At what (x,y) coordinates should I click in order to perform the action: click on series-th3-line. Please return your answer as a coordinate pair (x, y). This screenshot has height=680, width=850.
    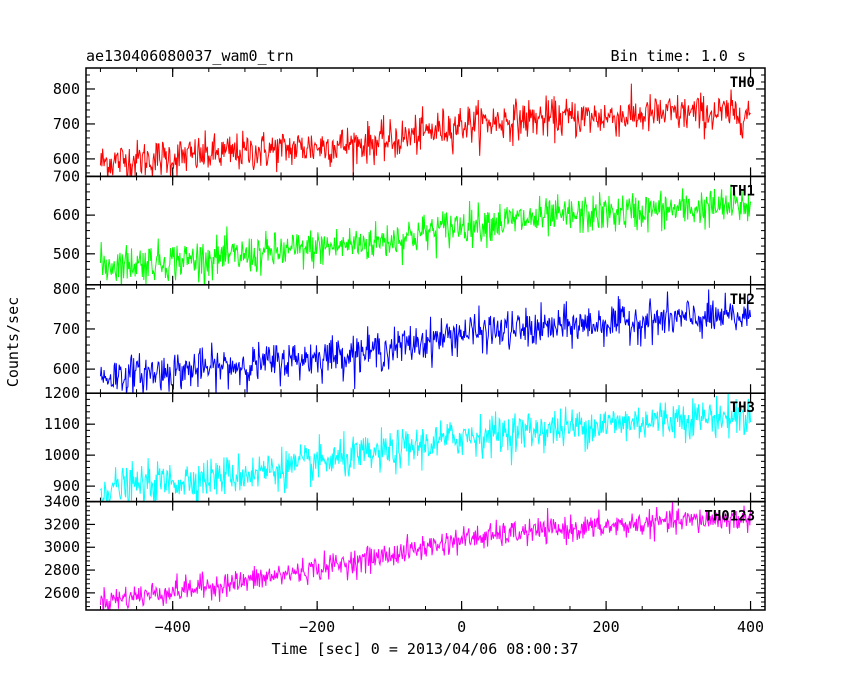
    Looking at the image, I should click on (426, 447).